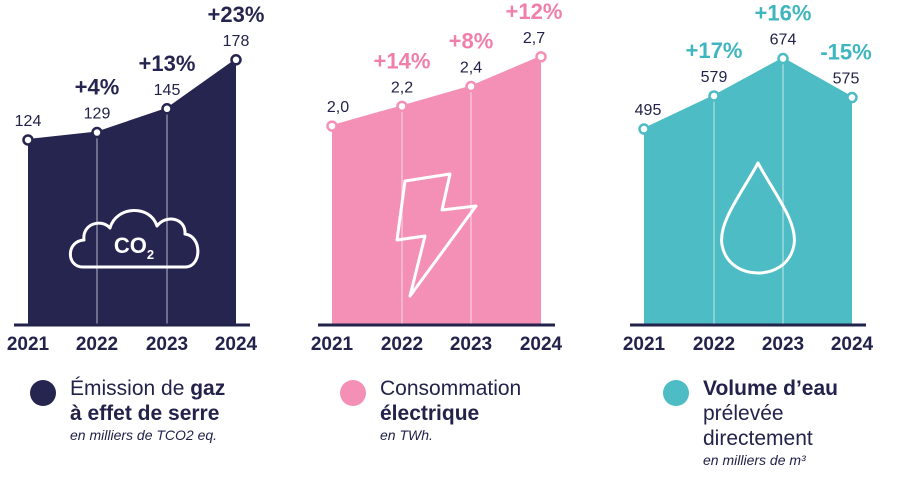 This screenshot has width=906, height=487. Describe the element at coordinates (167, 63) in the screenshot. I see `change-label: +13%` at that location.